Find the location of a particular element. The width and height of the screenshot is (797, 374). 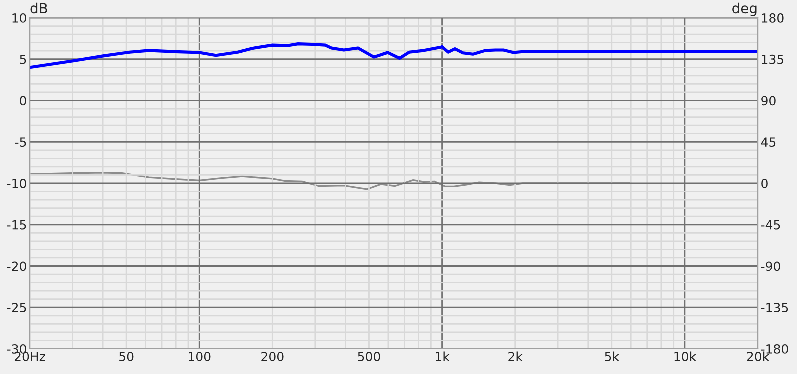

y-tick-label: -20 is located at coordinates (16, 267).